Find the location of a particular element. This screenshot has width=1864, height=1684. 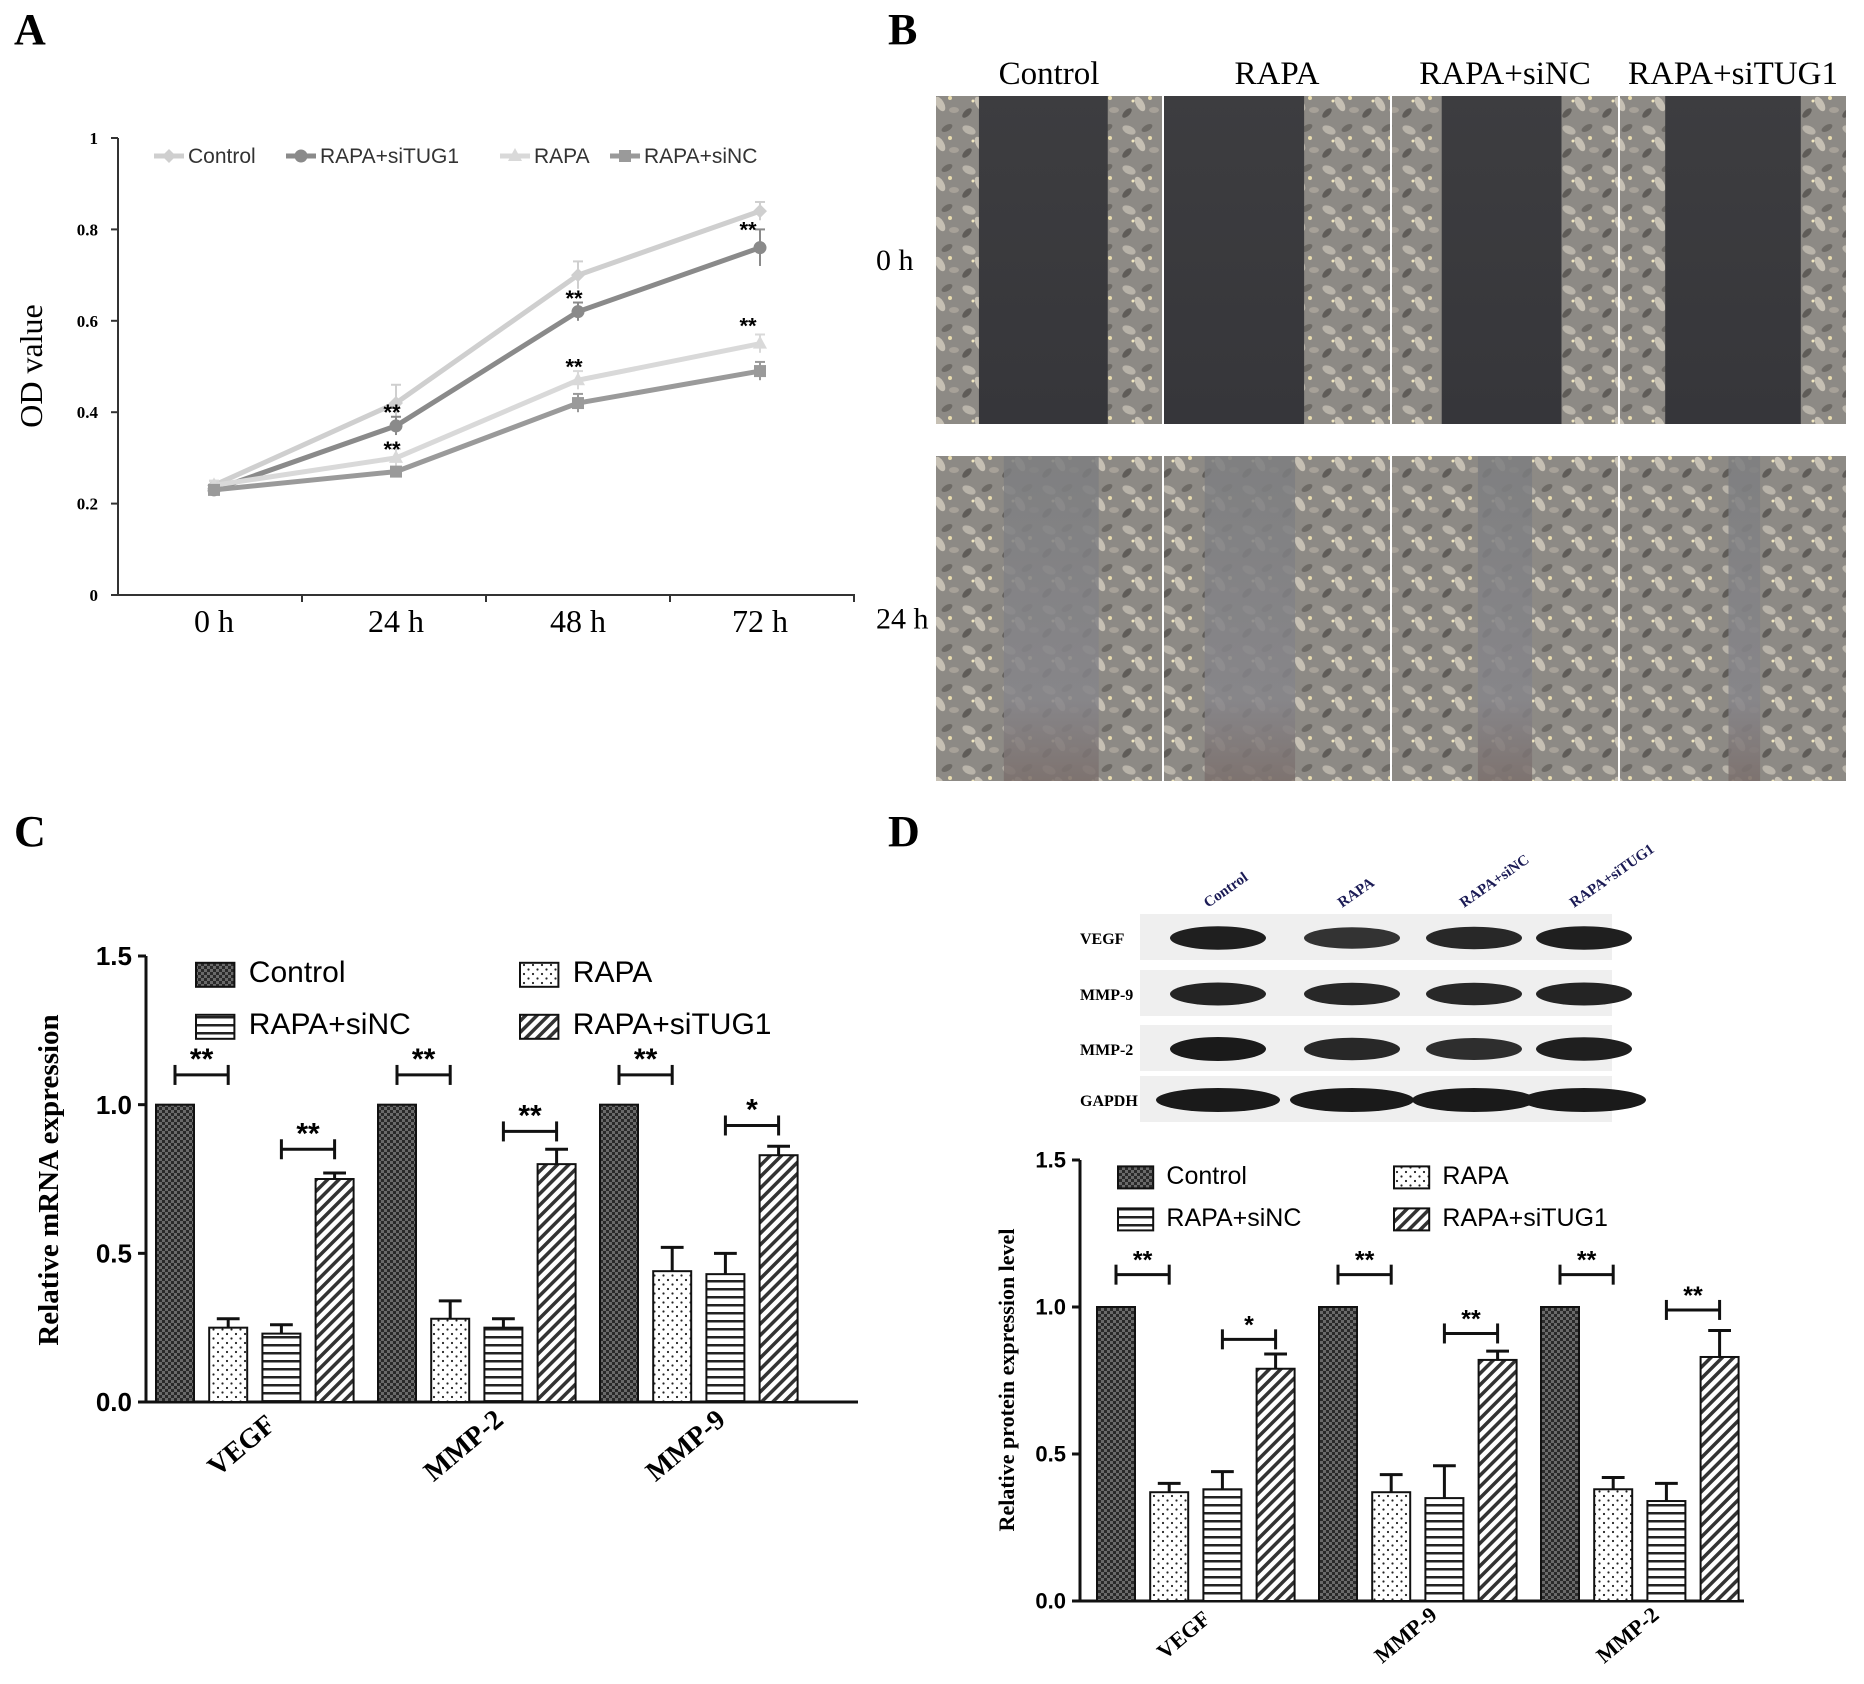

bar-mmp-2-rapa-sinc is located at coordinates (503, 1364).